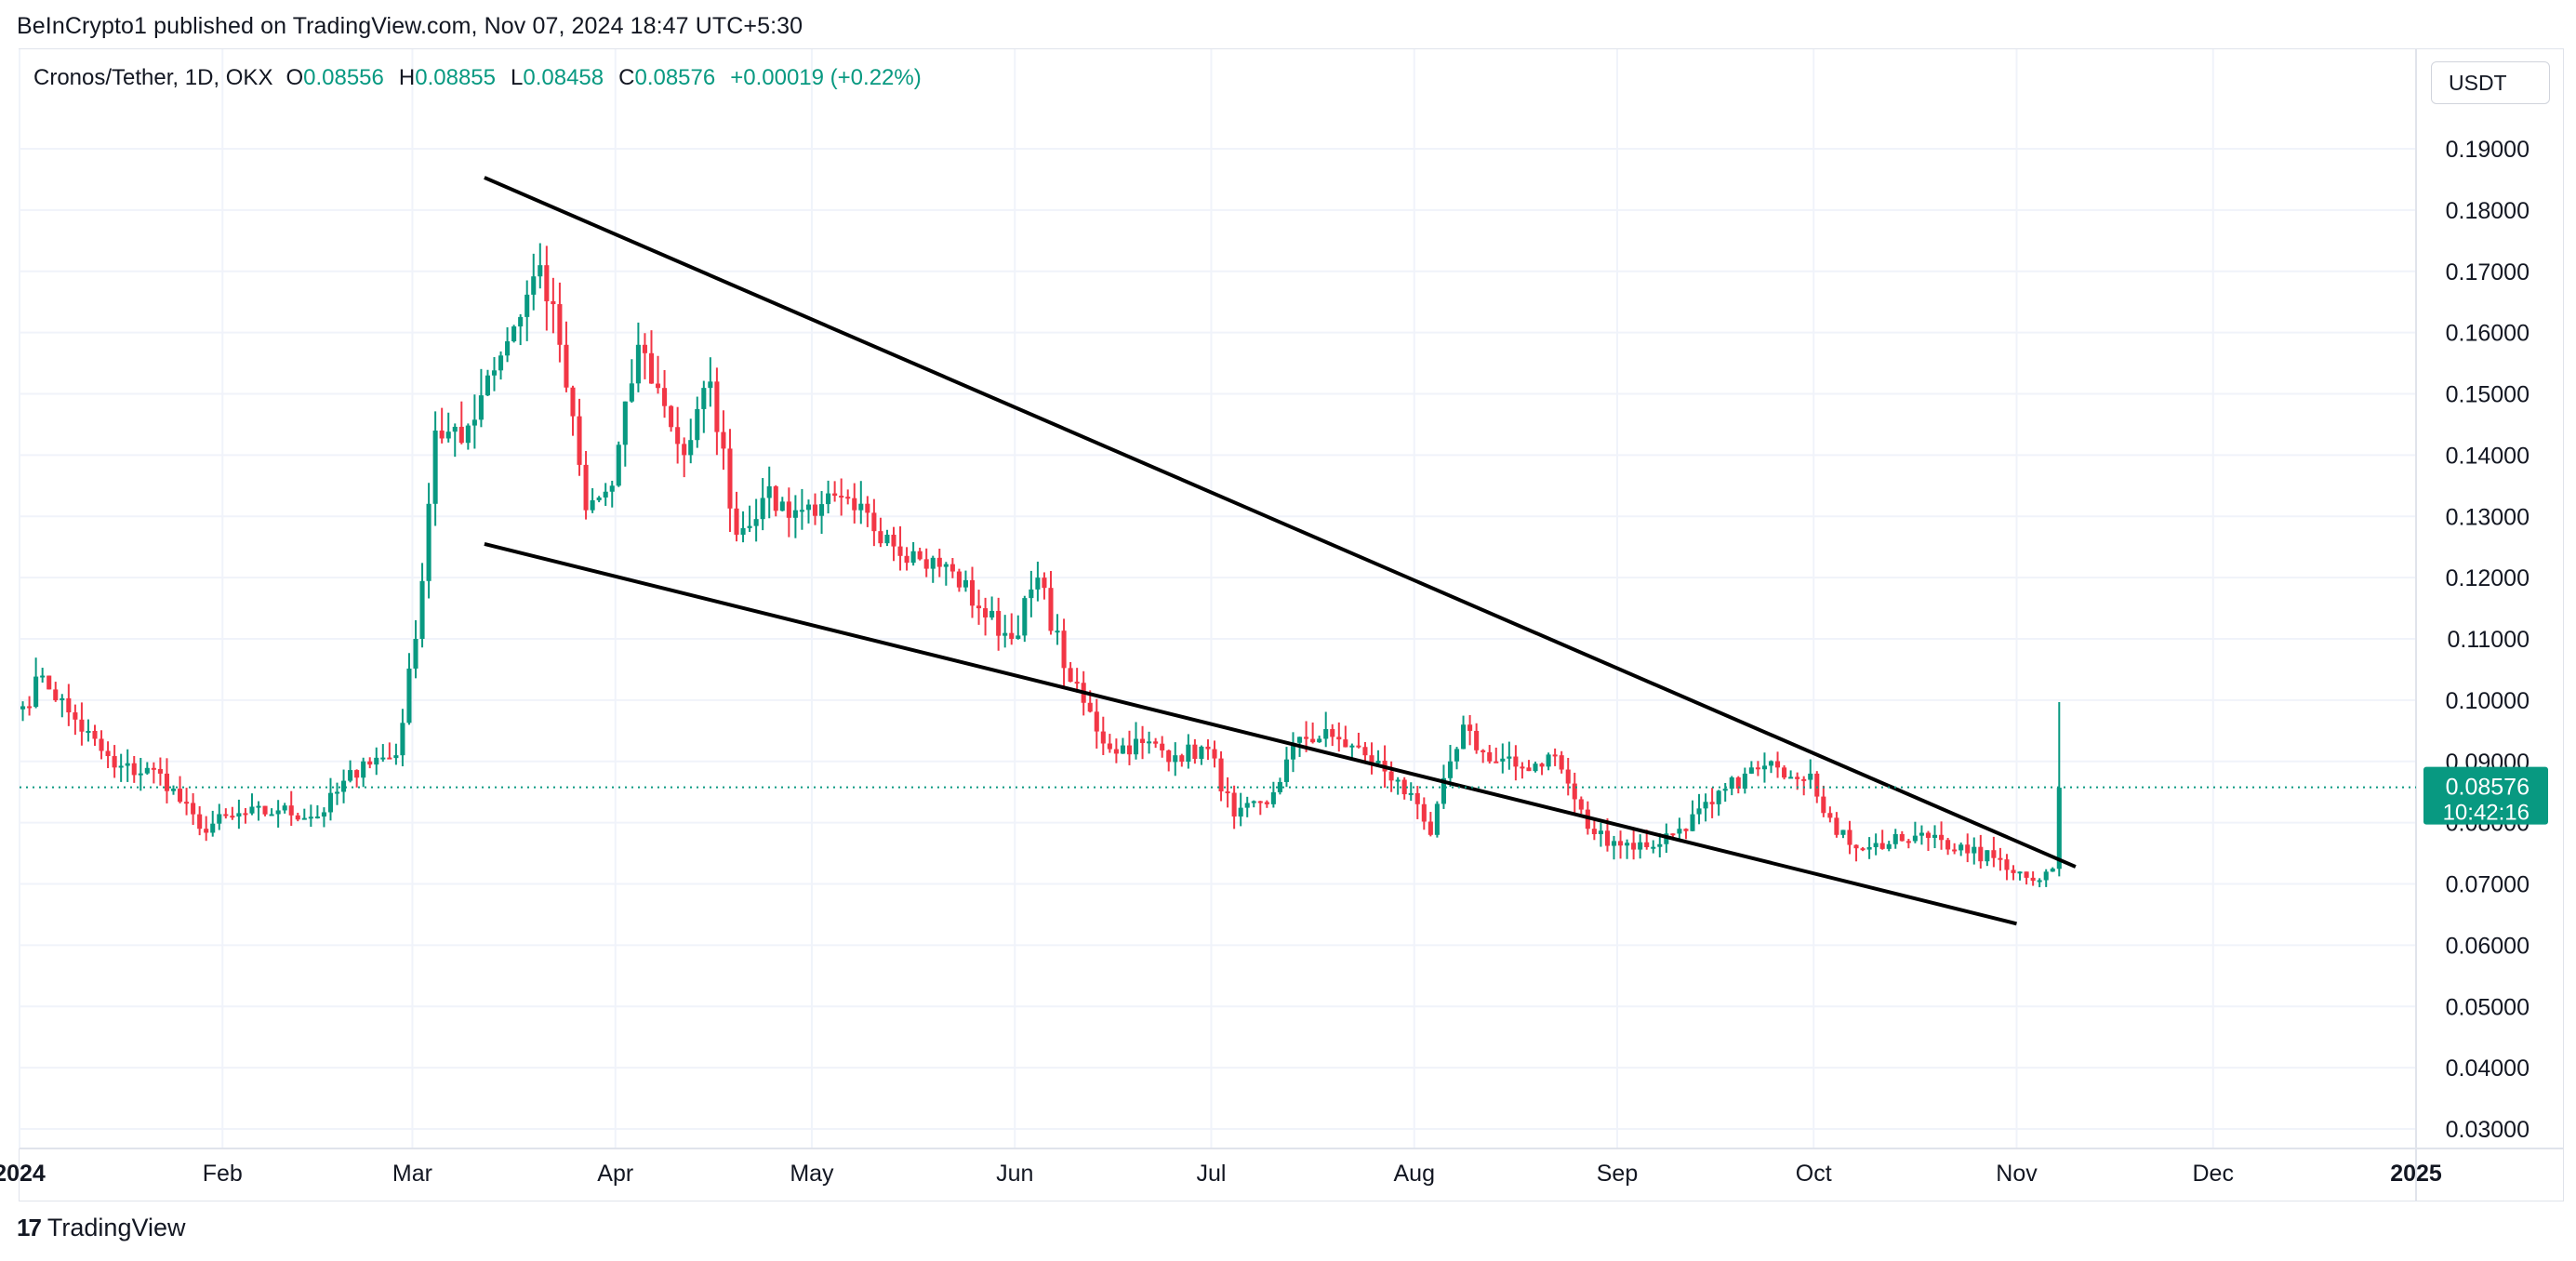 The width and height of the screenshot is (2576, 1261). What do you see at coordinates (2488, 456) in the screenshot?
I see `price-tick-label: 0.14000` at bounding box center [2488, 456].